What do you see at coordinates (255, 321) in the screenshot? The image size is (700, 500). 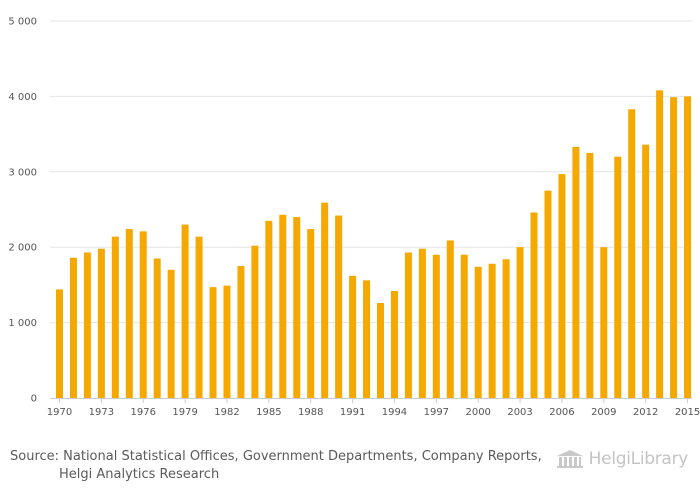 I see `bar-1984` at bounding box center [255, 321].